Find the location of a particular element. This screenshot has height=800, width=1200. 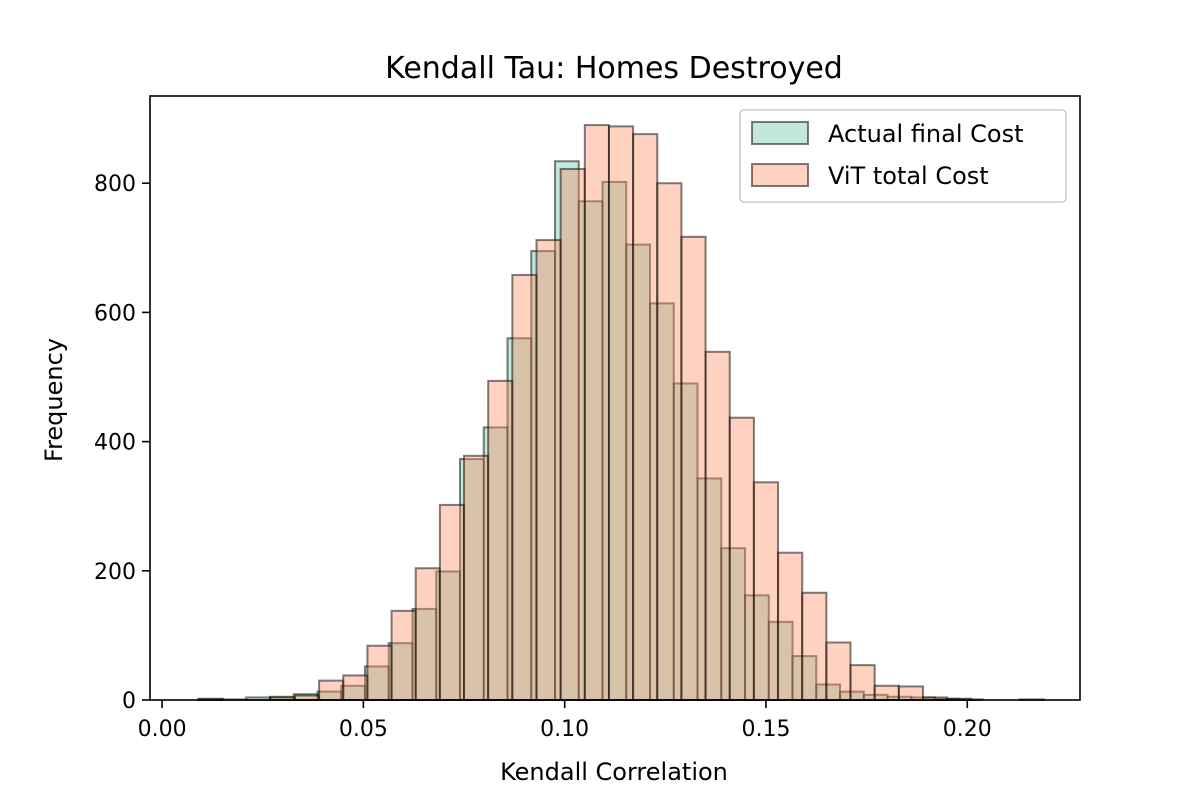

y-tick-label: 0 is located at coordinates (129, 701).